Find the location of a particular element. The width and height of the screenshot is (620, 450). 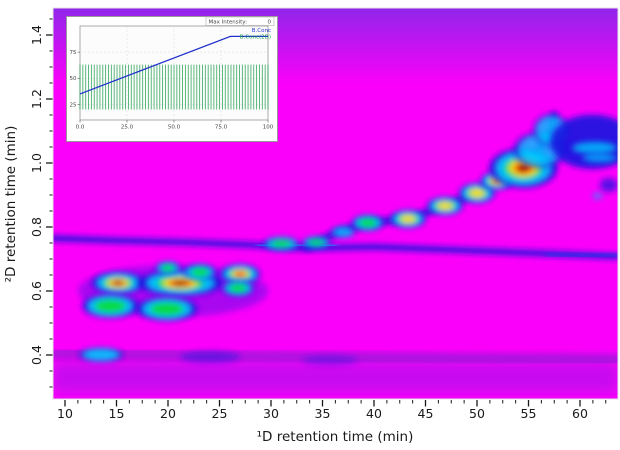

x-tick-label: 25 is located at coordinates (220, 413).